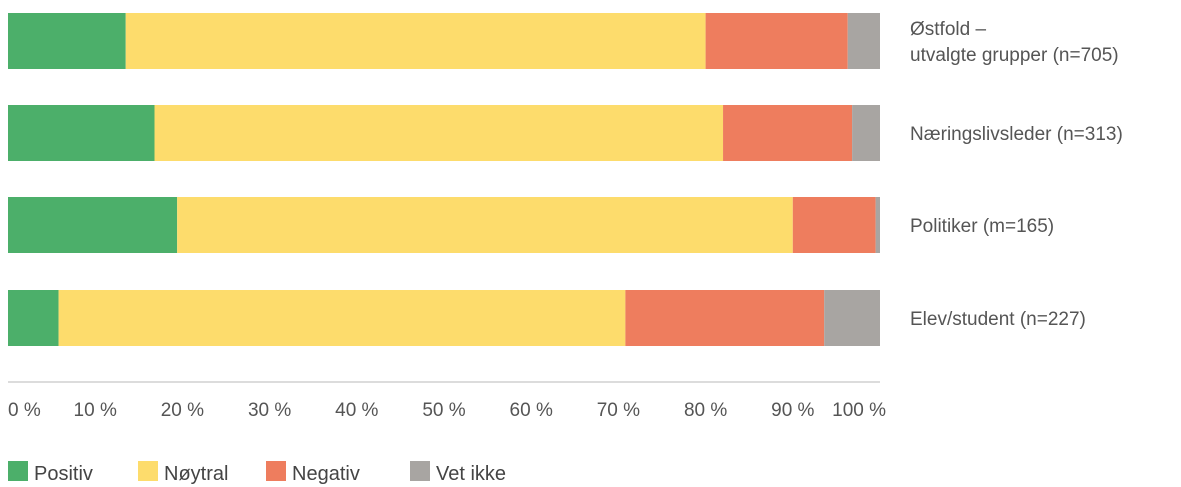  Describe the element at coordinates (95, 410) in the screenshot. I see `x-tick-label-1: 10 %` at that location.